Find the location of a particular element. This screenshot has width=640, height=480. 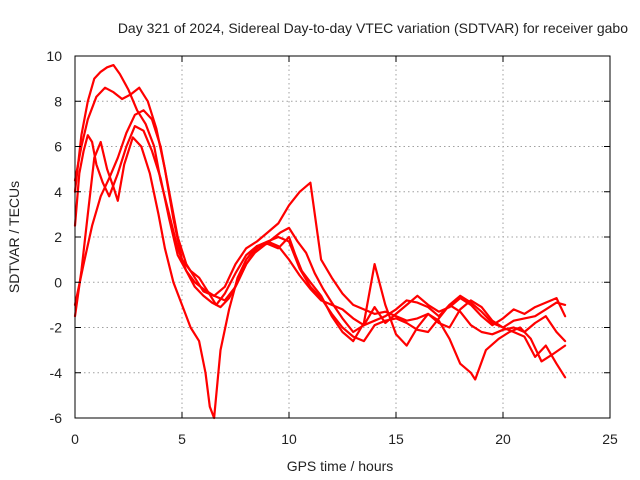

y-tick-label: -2 is located at coordinates (56, 328).